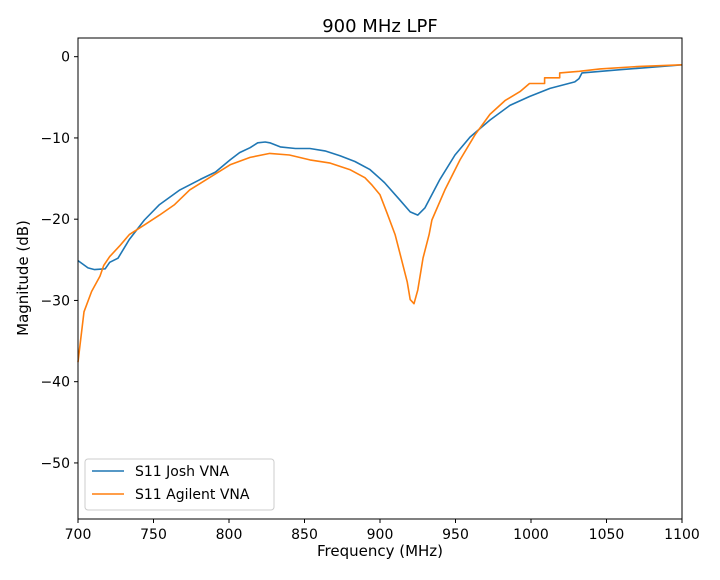  What do you see at coordinates (192, 495) in the screenshot?
I see `legend-label-agilent: S11 Agilent VNA` at bounding box center [192, 495].